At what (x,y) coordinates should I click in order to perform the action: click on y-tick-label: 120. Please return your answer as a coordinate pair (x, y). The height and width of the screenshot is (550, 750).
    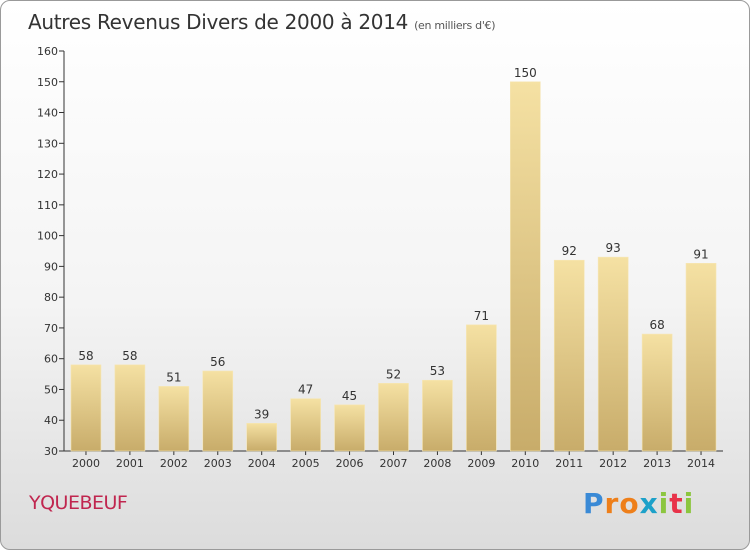
    Looking at the image, I should click on (47, 174).